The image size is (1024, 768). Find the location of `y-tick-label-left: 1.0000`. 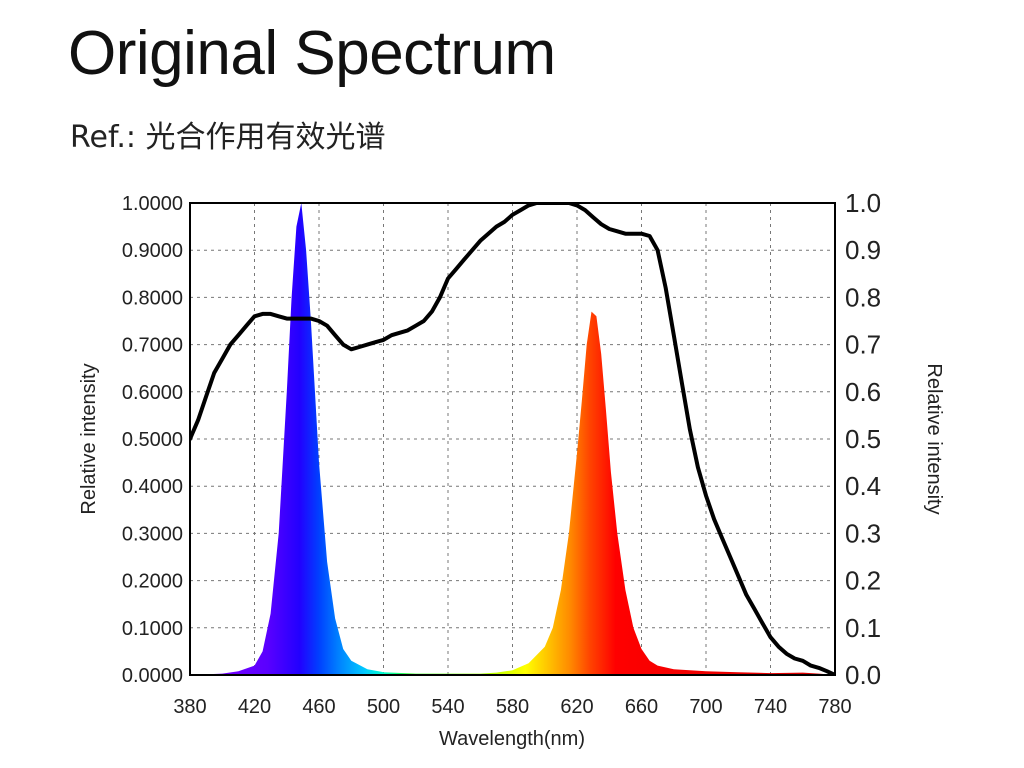

y-tick-label-left: 1.0000 is located at coordinates (152, 204).